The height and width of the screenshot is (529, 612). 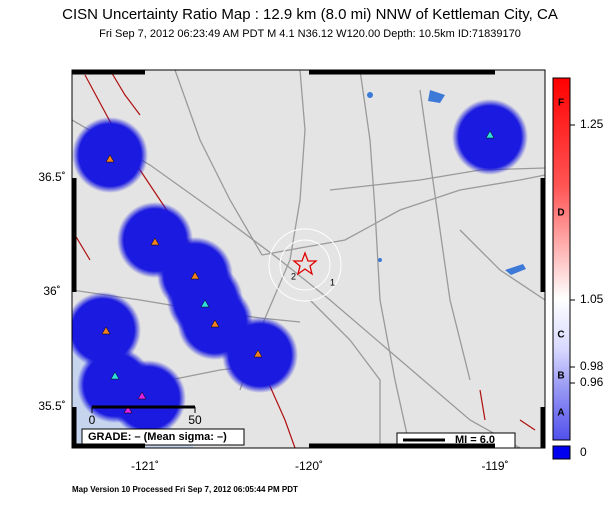 I want to click on colorbar-value: 1.05, so click(x=592, y=299).